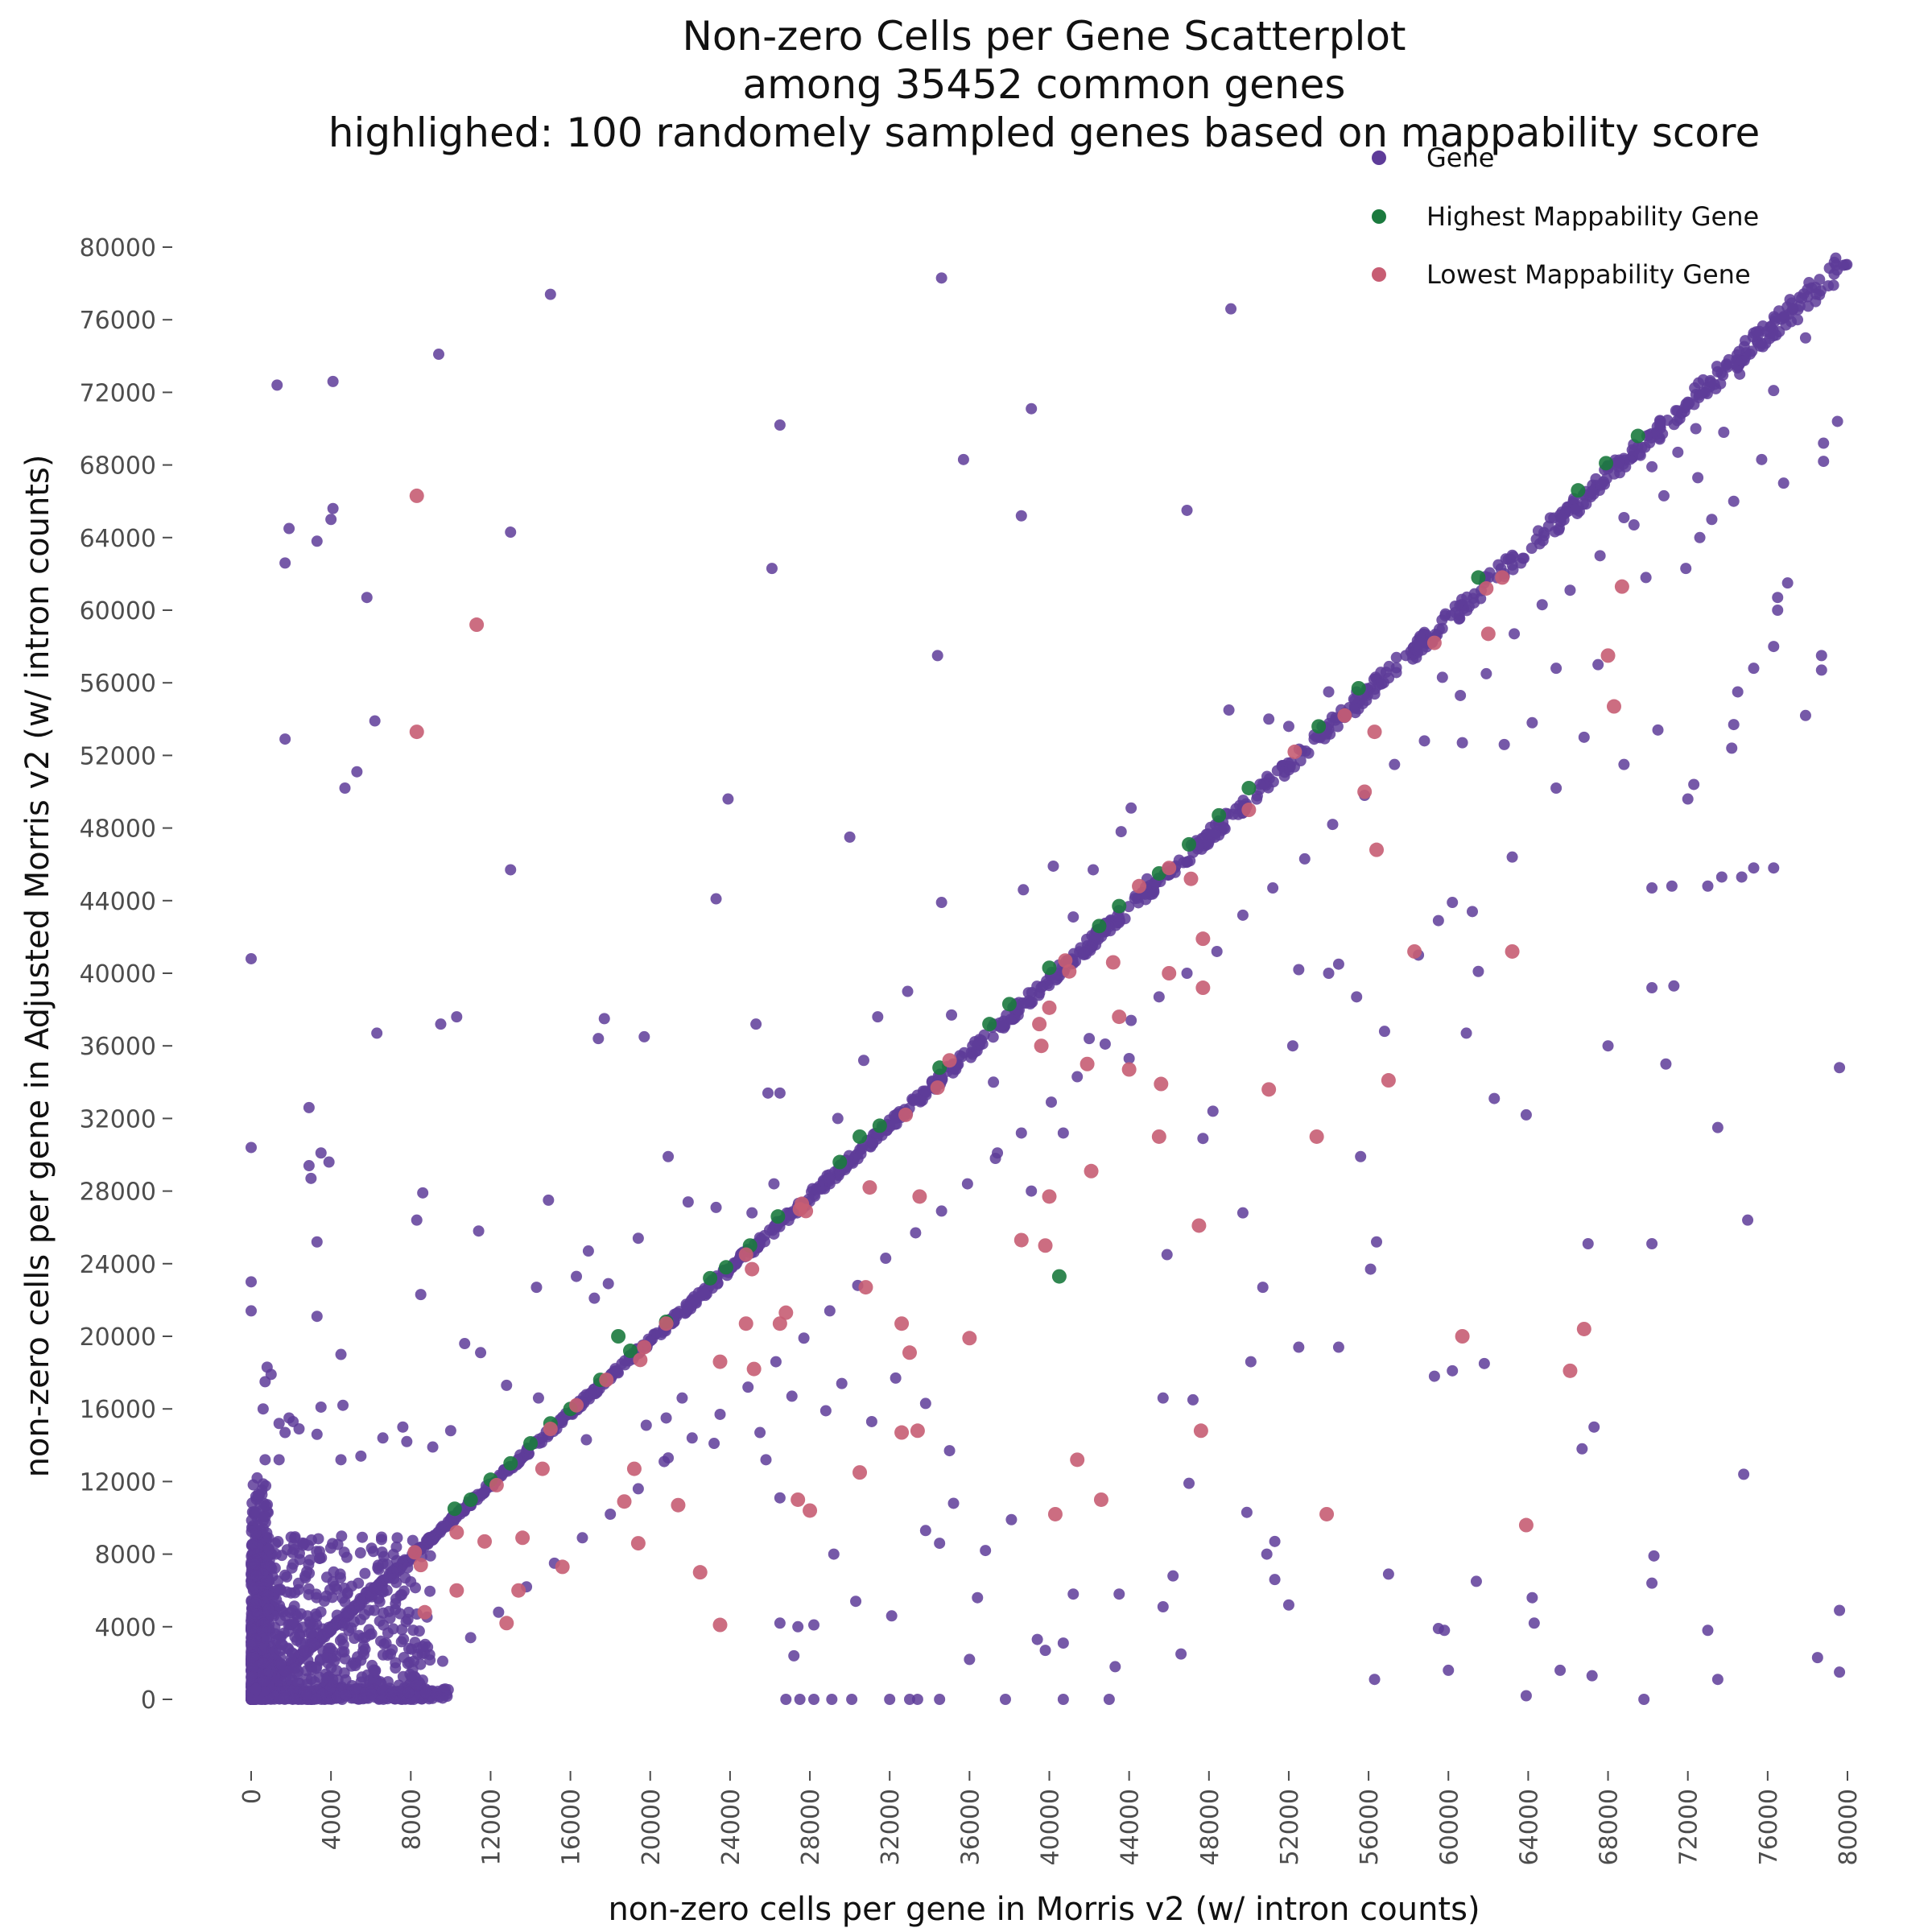 This screenshot has height=1932, width=1932. What do you see at coordinates (1044, 84) in the screenshot?
I see `chart-title-line-2: among 35452 common genes` at bounding box center [1044, 84].